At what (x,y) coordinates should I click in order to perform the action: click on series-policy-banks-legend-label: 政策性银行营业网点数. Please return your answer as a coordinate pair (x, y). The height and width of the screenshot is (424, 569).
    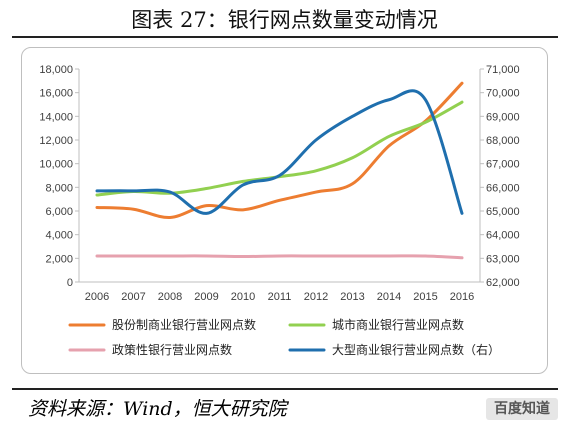
    Looking at the image, I should click on (172, 349).